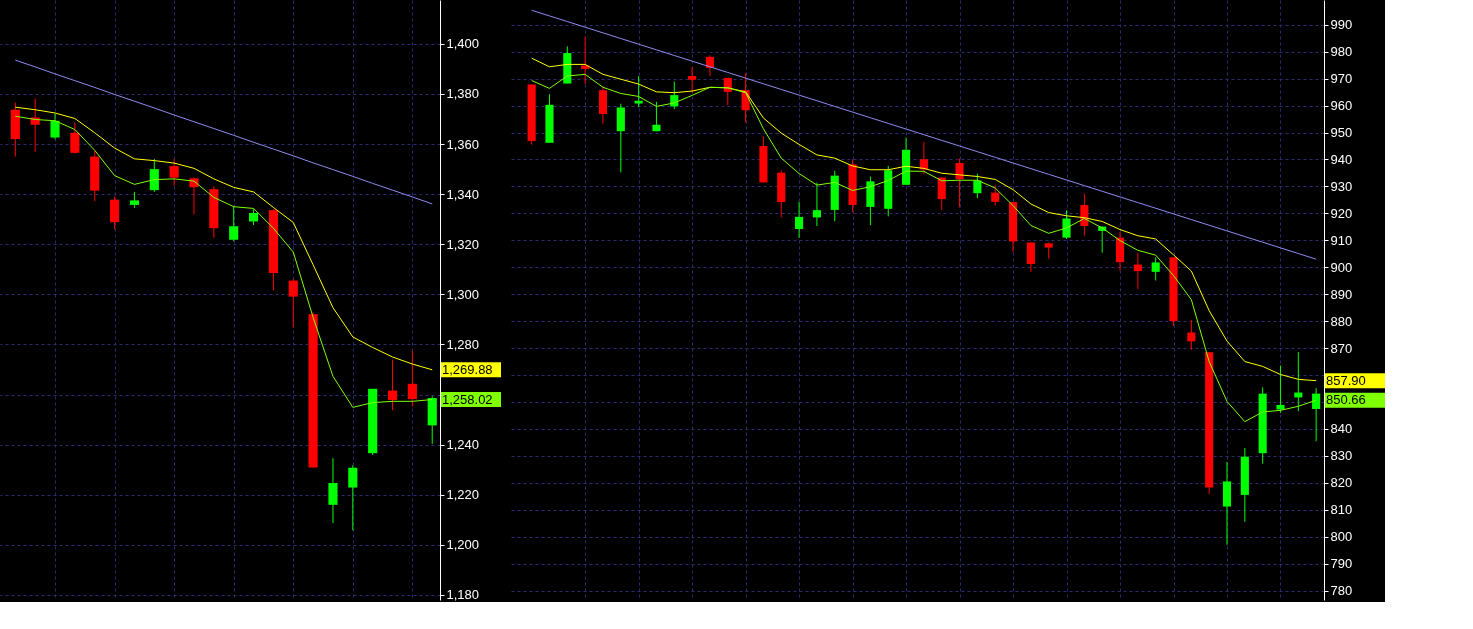 The width and height of the screenshot is (1473, 629). Describe the element at coordinates (467, 369) in the screenshot. I see `text: 1,269.88` at that location.